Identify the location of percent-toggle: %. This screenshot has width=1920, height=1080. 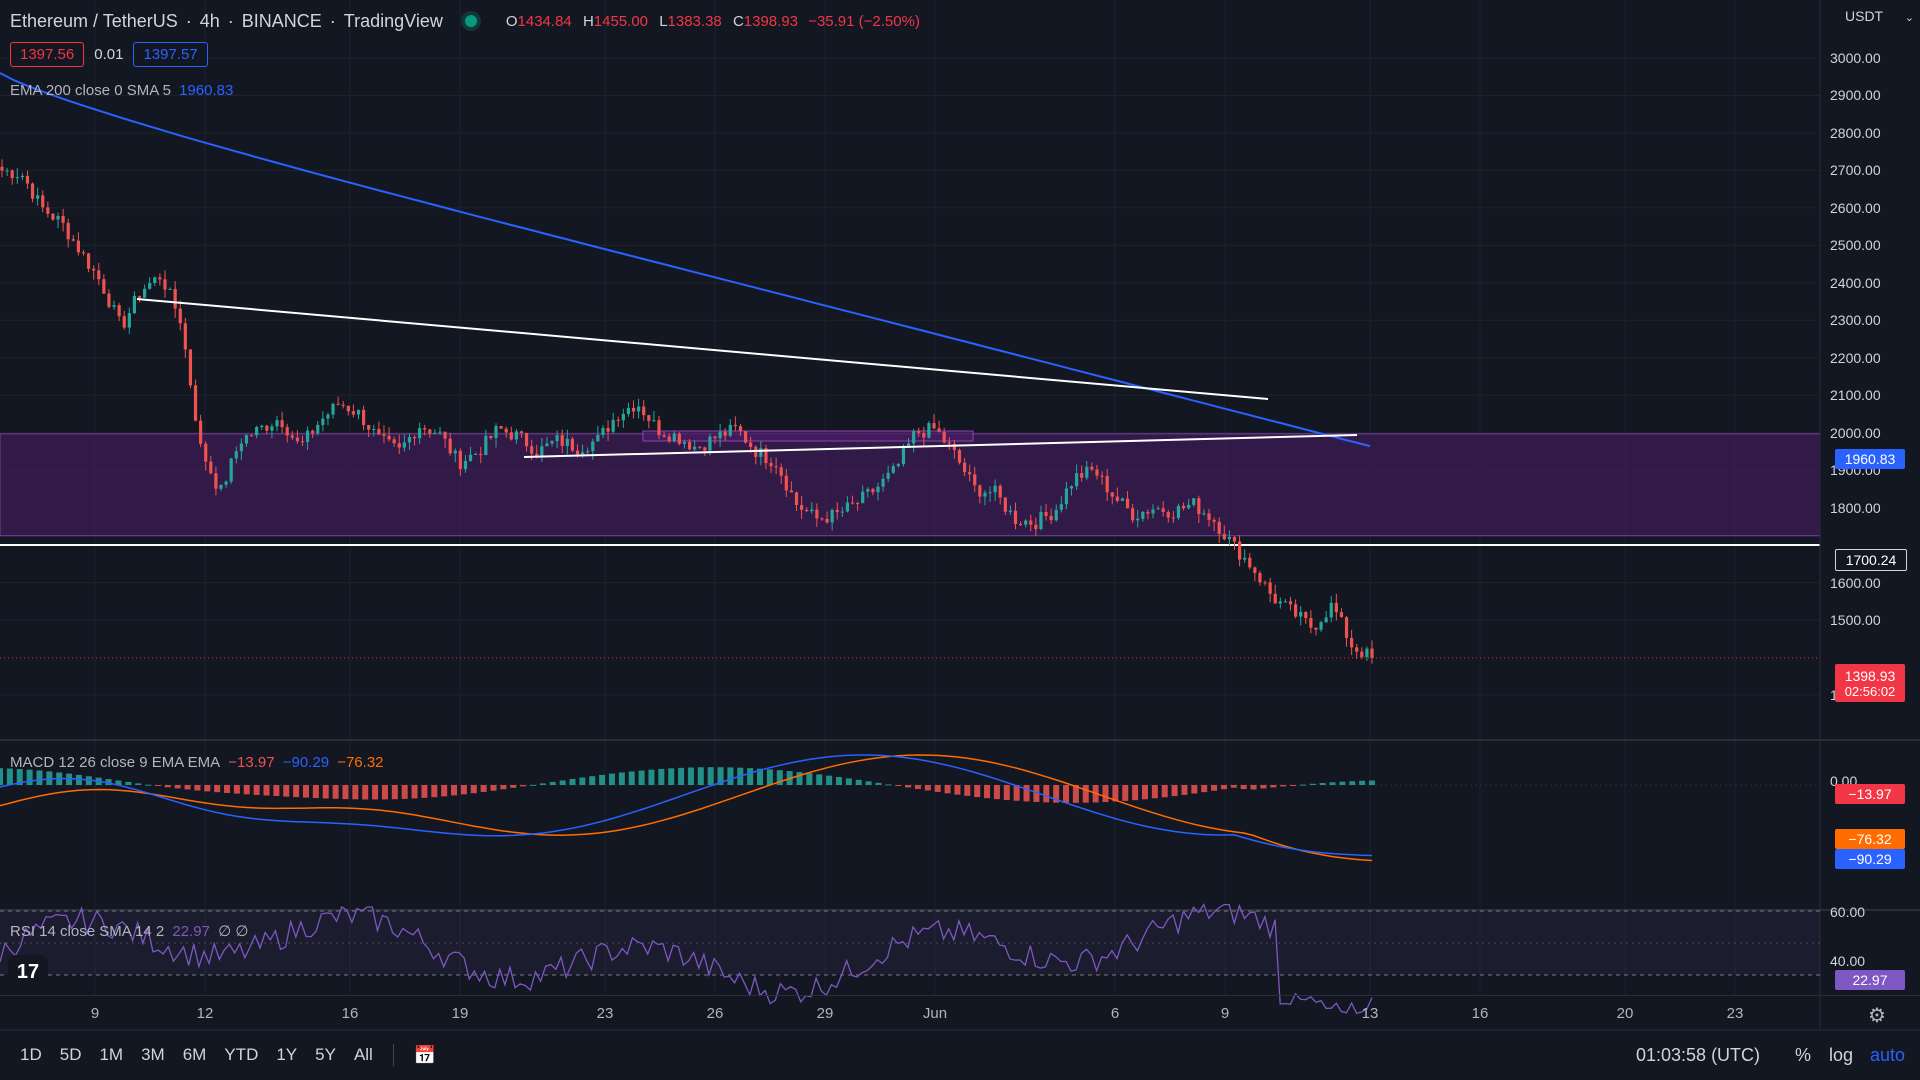
(1803, 1055).